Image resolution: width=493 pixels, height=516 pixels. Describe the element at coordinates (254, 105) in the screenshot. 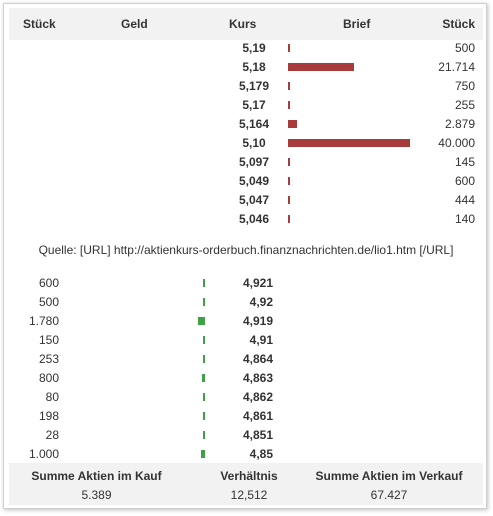

I see `ask-price: 5,17` at that location.